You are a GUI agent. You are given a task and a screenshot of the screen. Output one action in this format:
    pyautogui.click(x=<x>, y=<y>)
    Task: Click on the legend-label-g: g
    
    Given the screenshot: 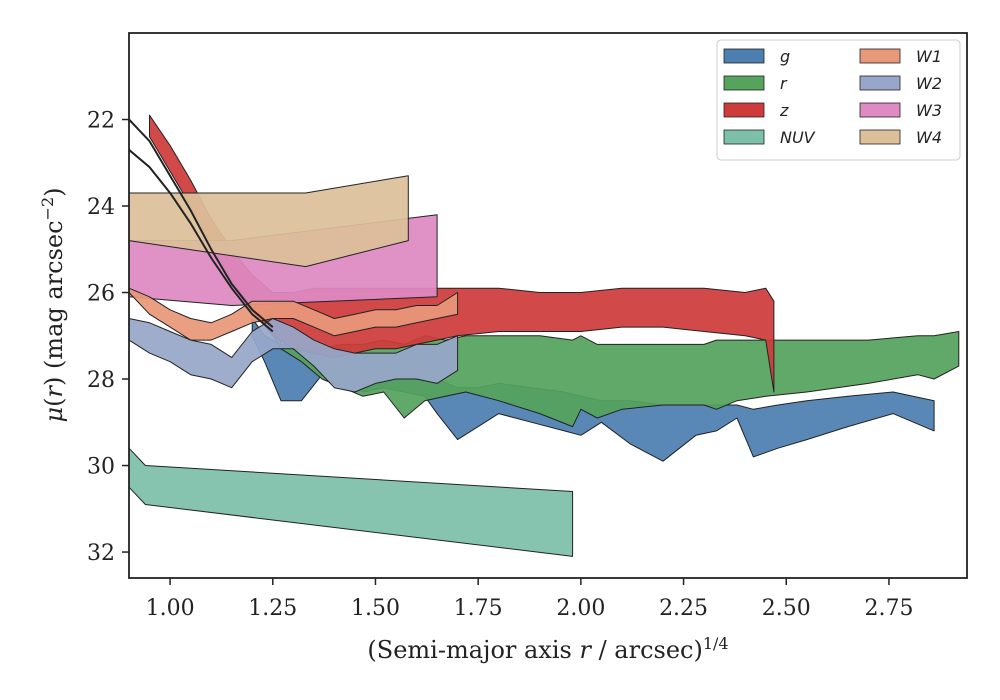 What is the action you would take?
    pyautogui.click(x=785, y=56)
    